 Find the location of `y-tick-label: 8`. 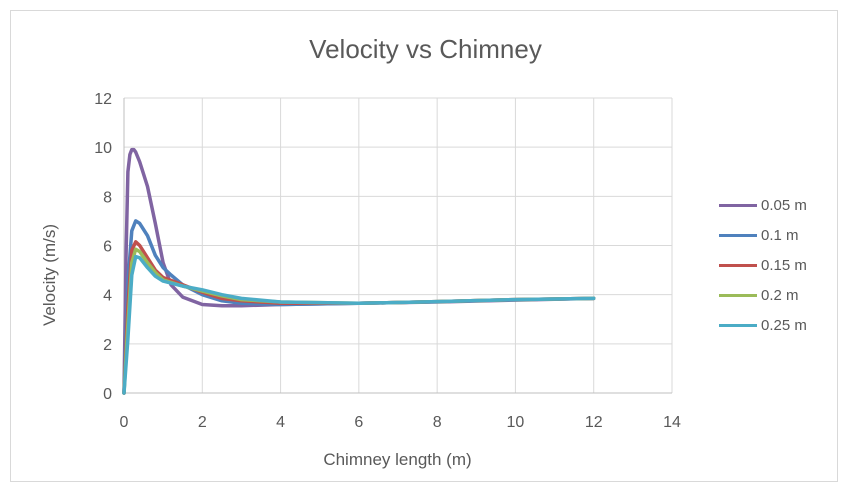

y-tick-label: 8 is located at coordinates (107, 197).